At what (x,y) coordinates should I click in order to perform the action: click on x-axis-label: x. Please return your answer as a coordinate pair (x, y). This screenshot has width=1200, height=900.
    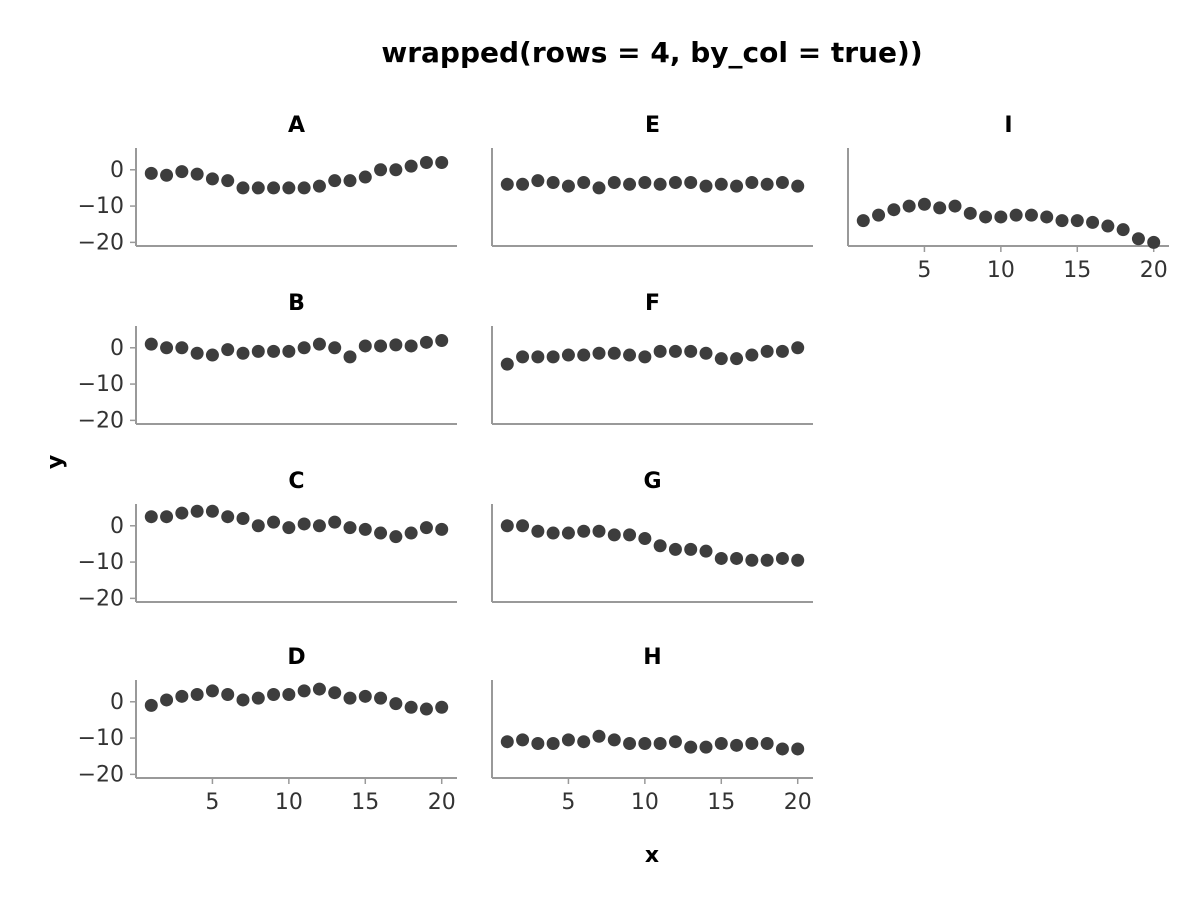
    Looking at the image, I should click on (652, 855).